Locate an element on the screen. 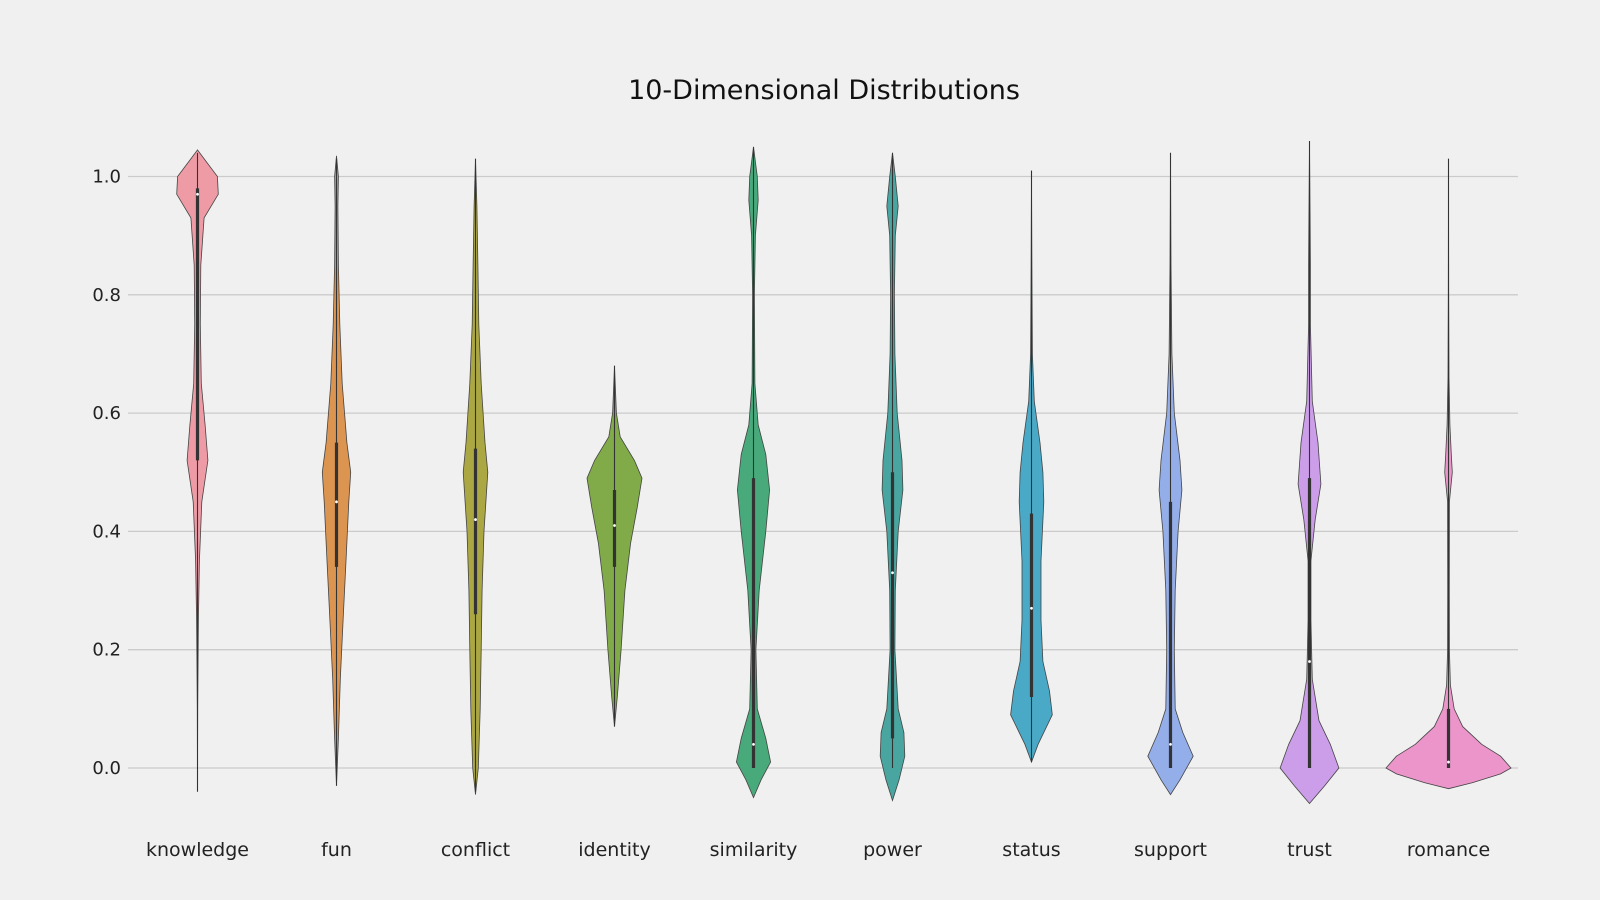 The height and width of the screenshot is (900, 1600). violin-support is located at coordinates (1170, 474).